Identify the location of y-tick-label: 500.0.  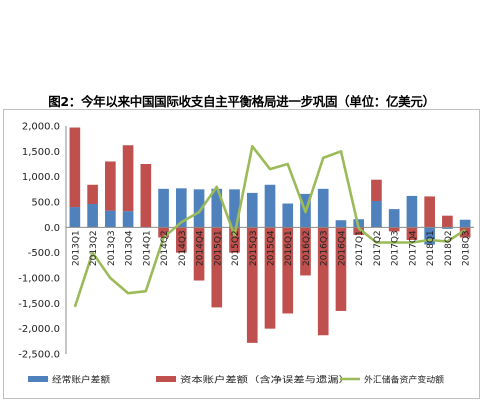
(45, 203).